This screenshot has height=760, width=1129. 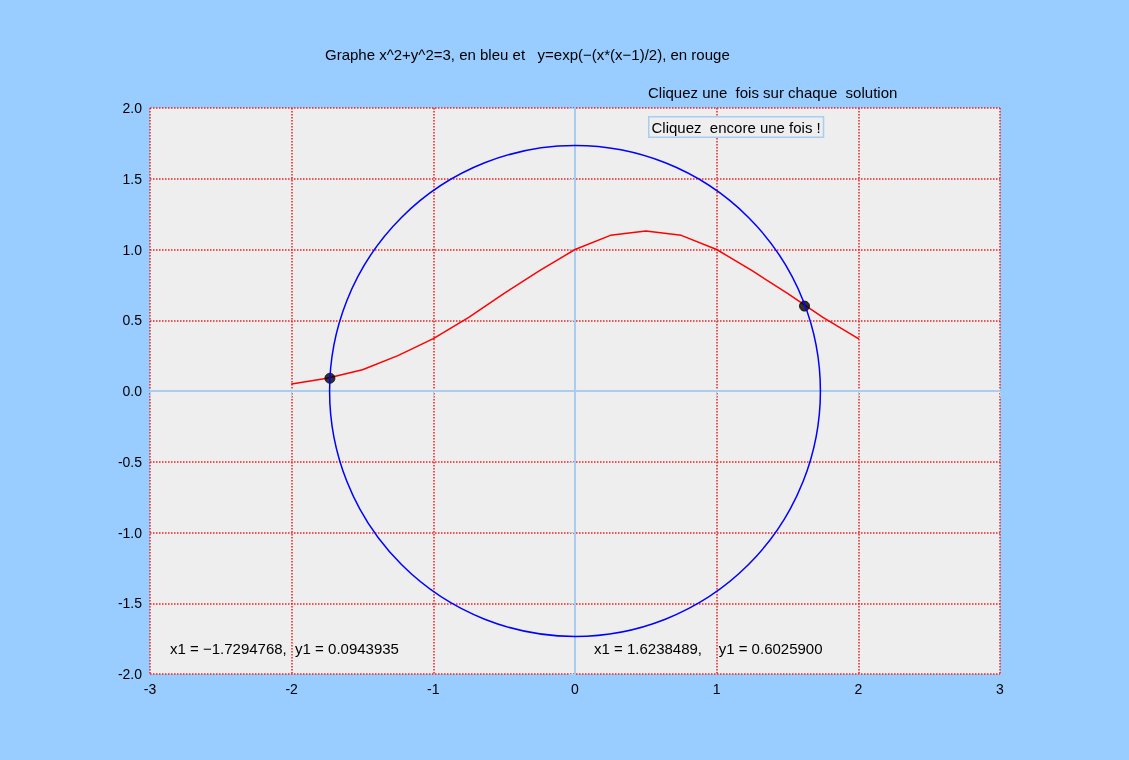 What do you see at coordinates (132, 249) in the screenshot?
I see `y-tick-label: 1.0` at bounding box center [132, 249].